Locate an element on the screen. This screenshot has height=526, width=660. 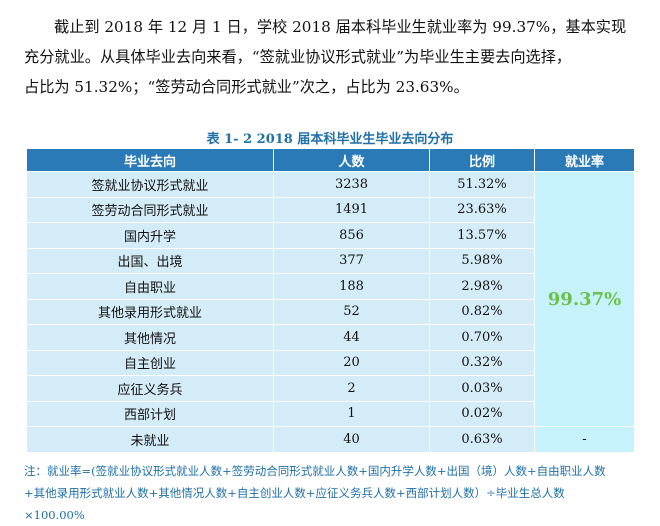
table-row: 签劳动合同形式就业 1491 23.63% is located at coordinates (330, 209).